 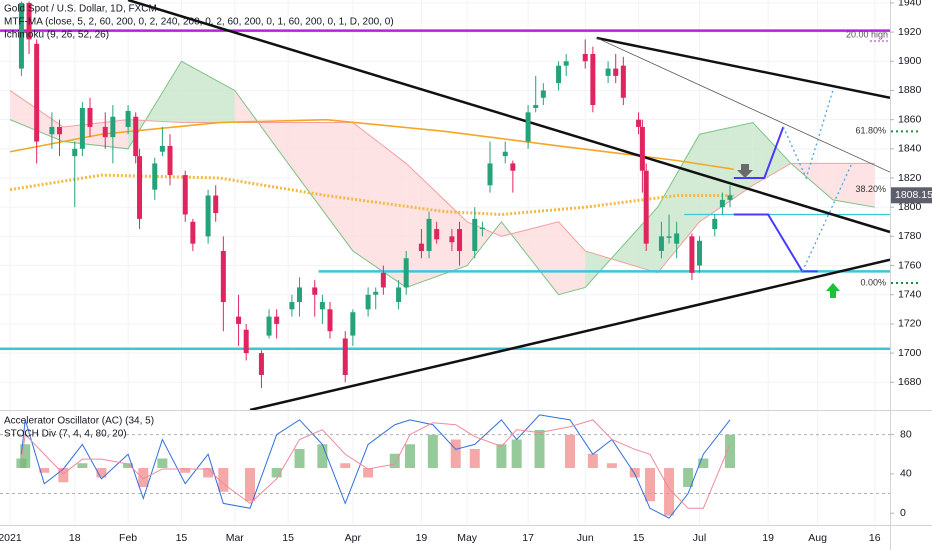 I want to click on x-tick-label: 18, so click(x=75, y=538).